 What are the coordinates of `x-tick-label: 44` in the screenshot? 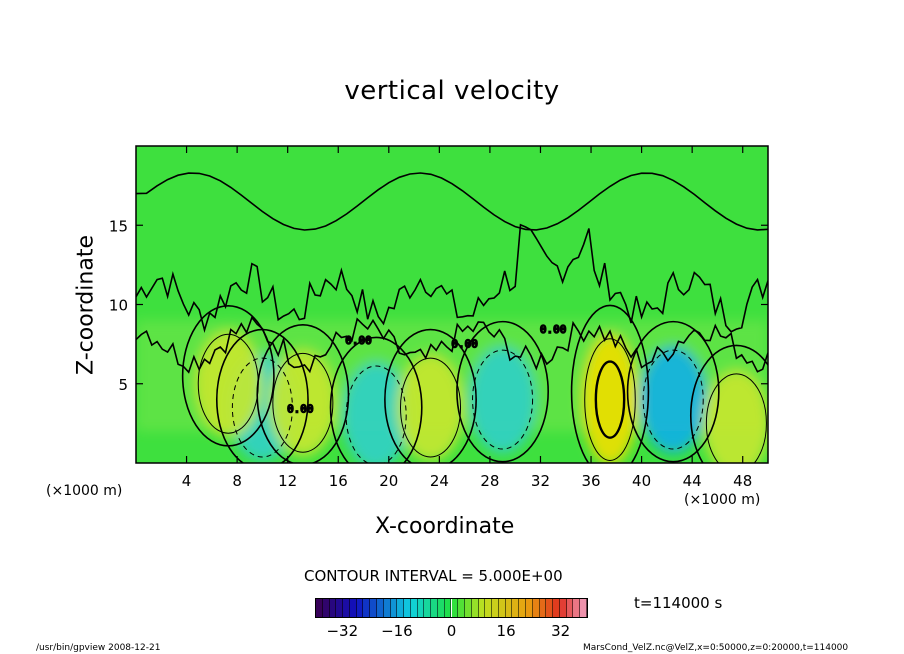 It's located at (692, 481).